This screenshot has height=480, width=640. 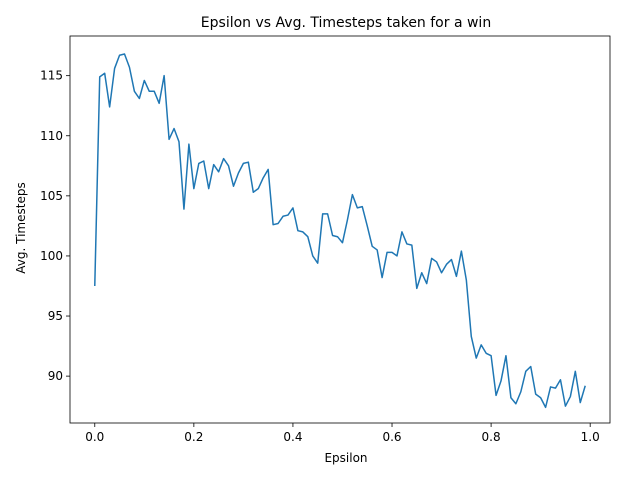 What do you see at coordinates (391, 437) in the screenshot?
I see `x-tick-label: 0.6` at bounding box center [391, 437].